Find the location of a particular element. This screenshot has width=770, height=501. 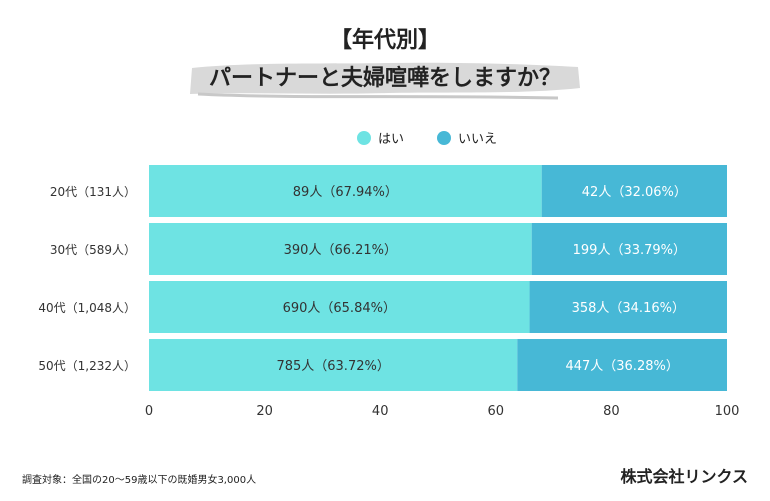

x-tick-label-1: 20 is located at coordinates (264, 411).